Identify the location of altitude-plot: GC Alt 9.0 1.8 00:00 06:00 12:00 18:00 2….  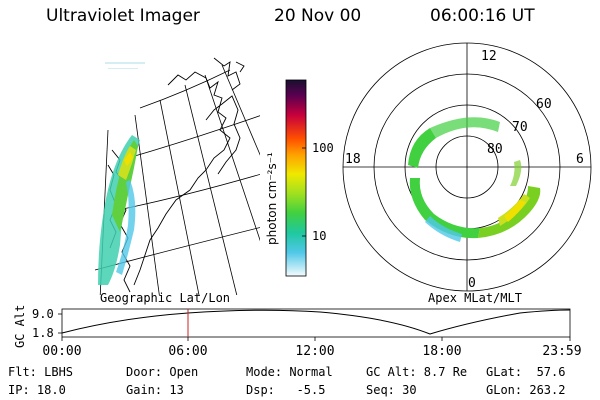
(297, 332).